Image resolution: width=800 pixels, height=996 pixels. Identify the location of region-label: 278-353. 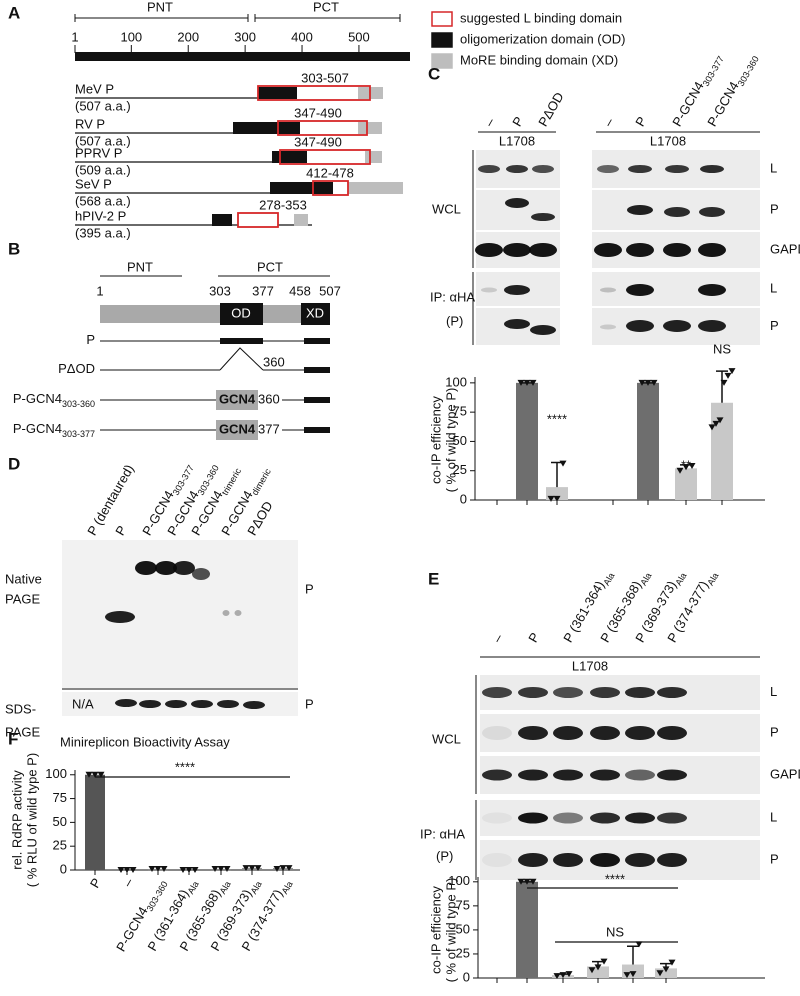
(283, 204).